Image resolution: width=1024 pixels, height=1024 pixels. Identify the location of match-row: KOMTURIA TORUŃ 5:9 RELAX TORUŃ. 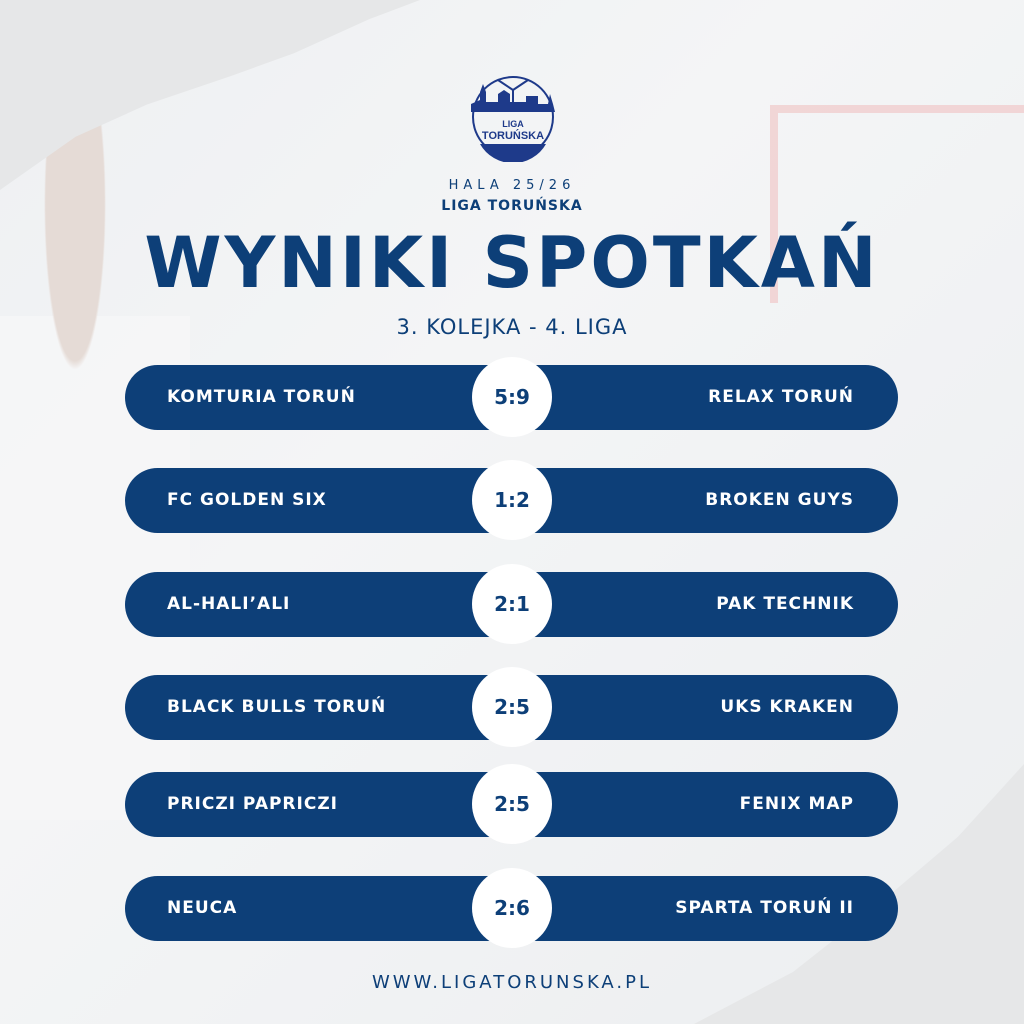
(511, 397).